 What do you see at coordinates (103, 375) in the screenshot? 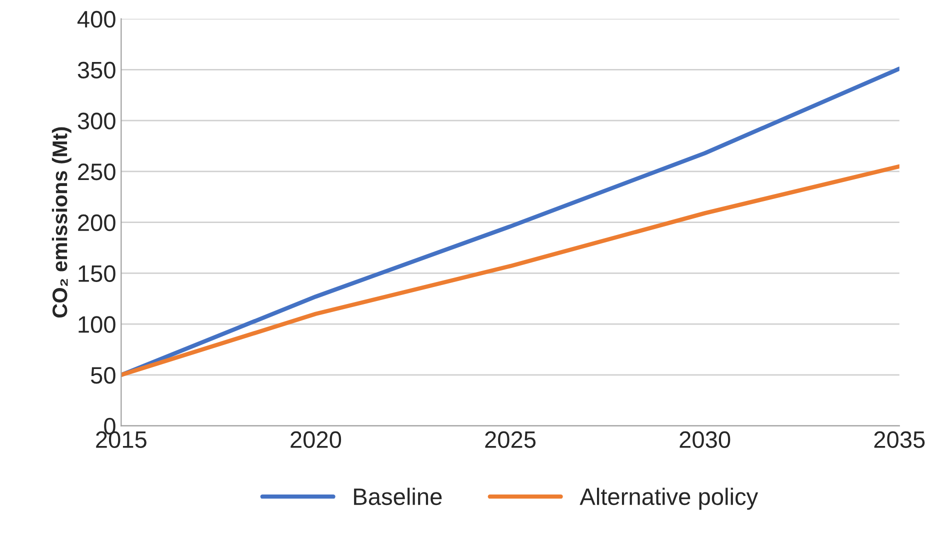
I see `y-tick-label: 50` at bounding box center [103, 375].